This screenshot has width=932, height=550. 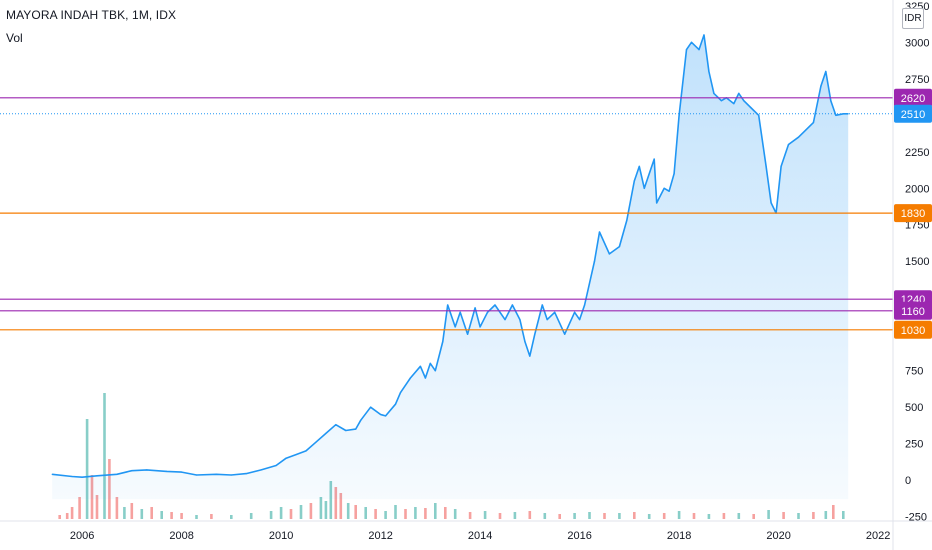 What do you see at coordinates (913, 18) in the screenshot?
I see `currency-label: IDR` at bounding box center [913, 18].